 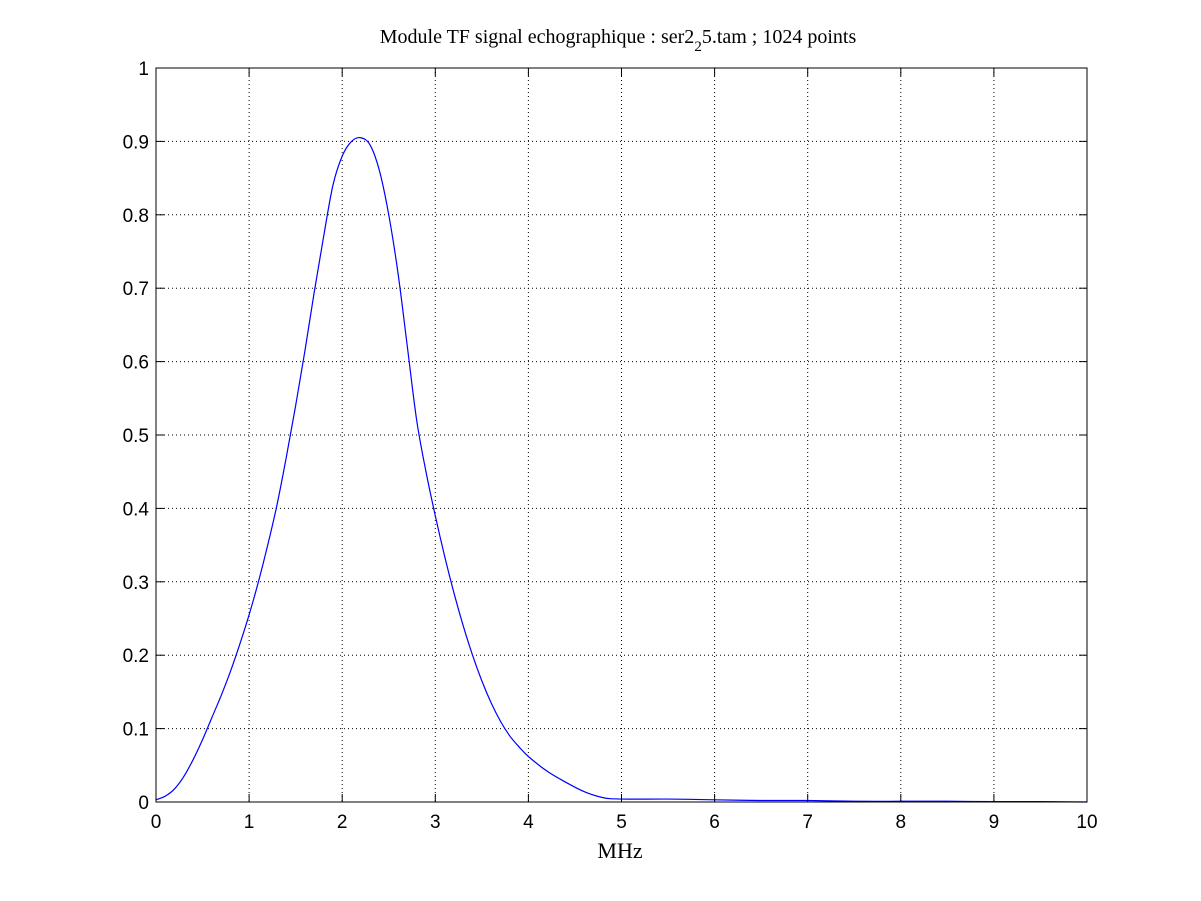 What do you see at coordinates (143, 803) in the screenshot?
I see `y-tick-label: 0` at bounding box center [143, 803].